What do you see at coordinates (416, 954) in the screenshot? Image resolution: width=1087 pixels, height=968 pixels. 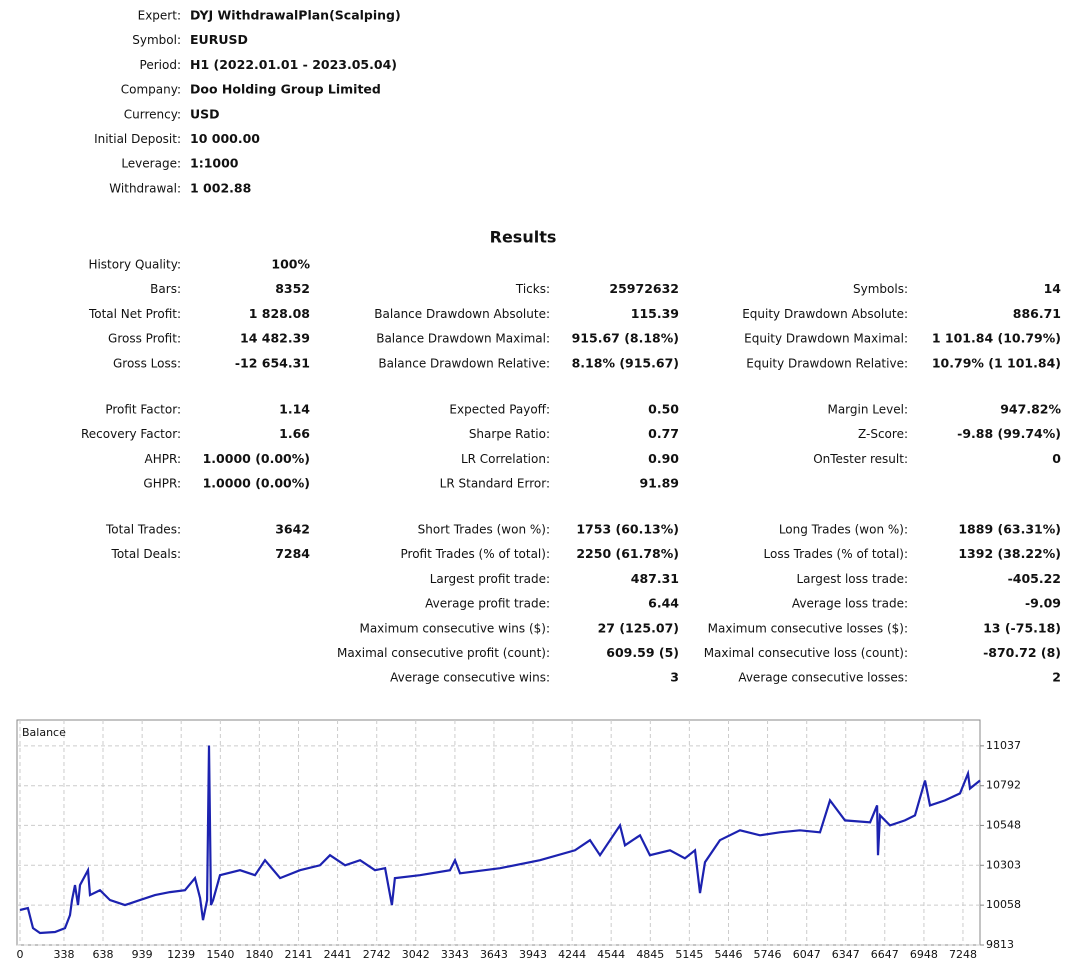 I see `x-tick-label: 3042` at bounding box center [416, 954].